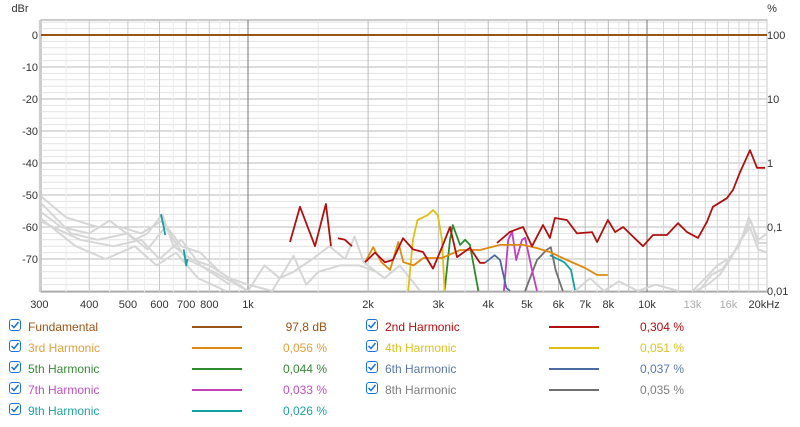  What do you see at coordinates (304, 348) in the screenshot?
I see `legend-value: 0,056 %` at bounding box center [304, 348].